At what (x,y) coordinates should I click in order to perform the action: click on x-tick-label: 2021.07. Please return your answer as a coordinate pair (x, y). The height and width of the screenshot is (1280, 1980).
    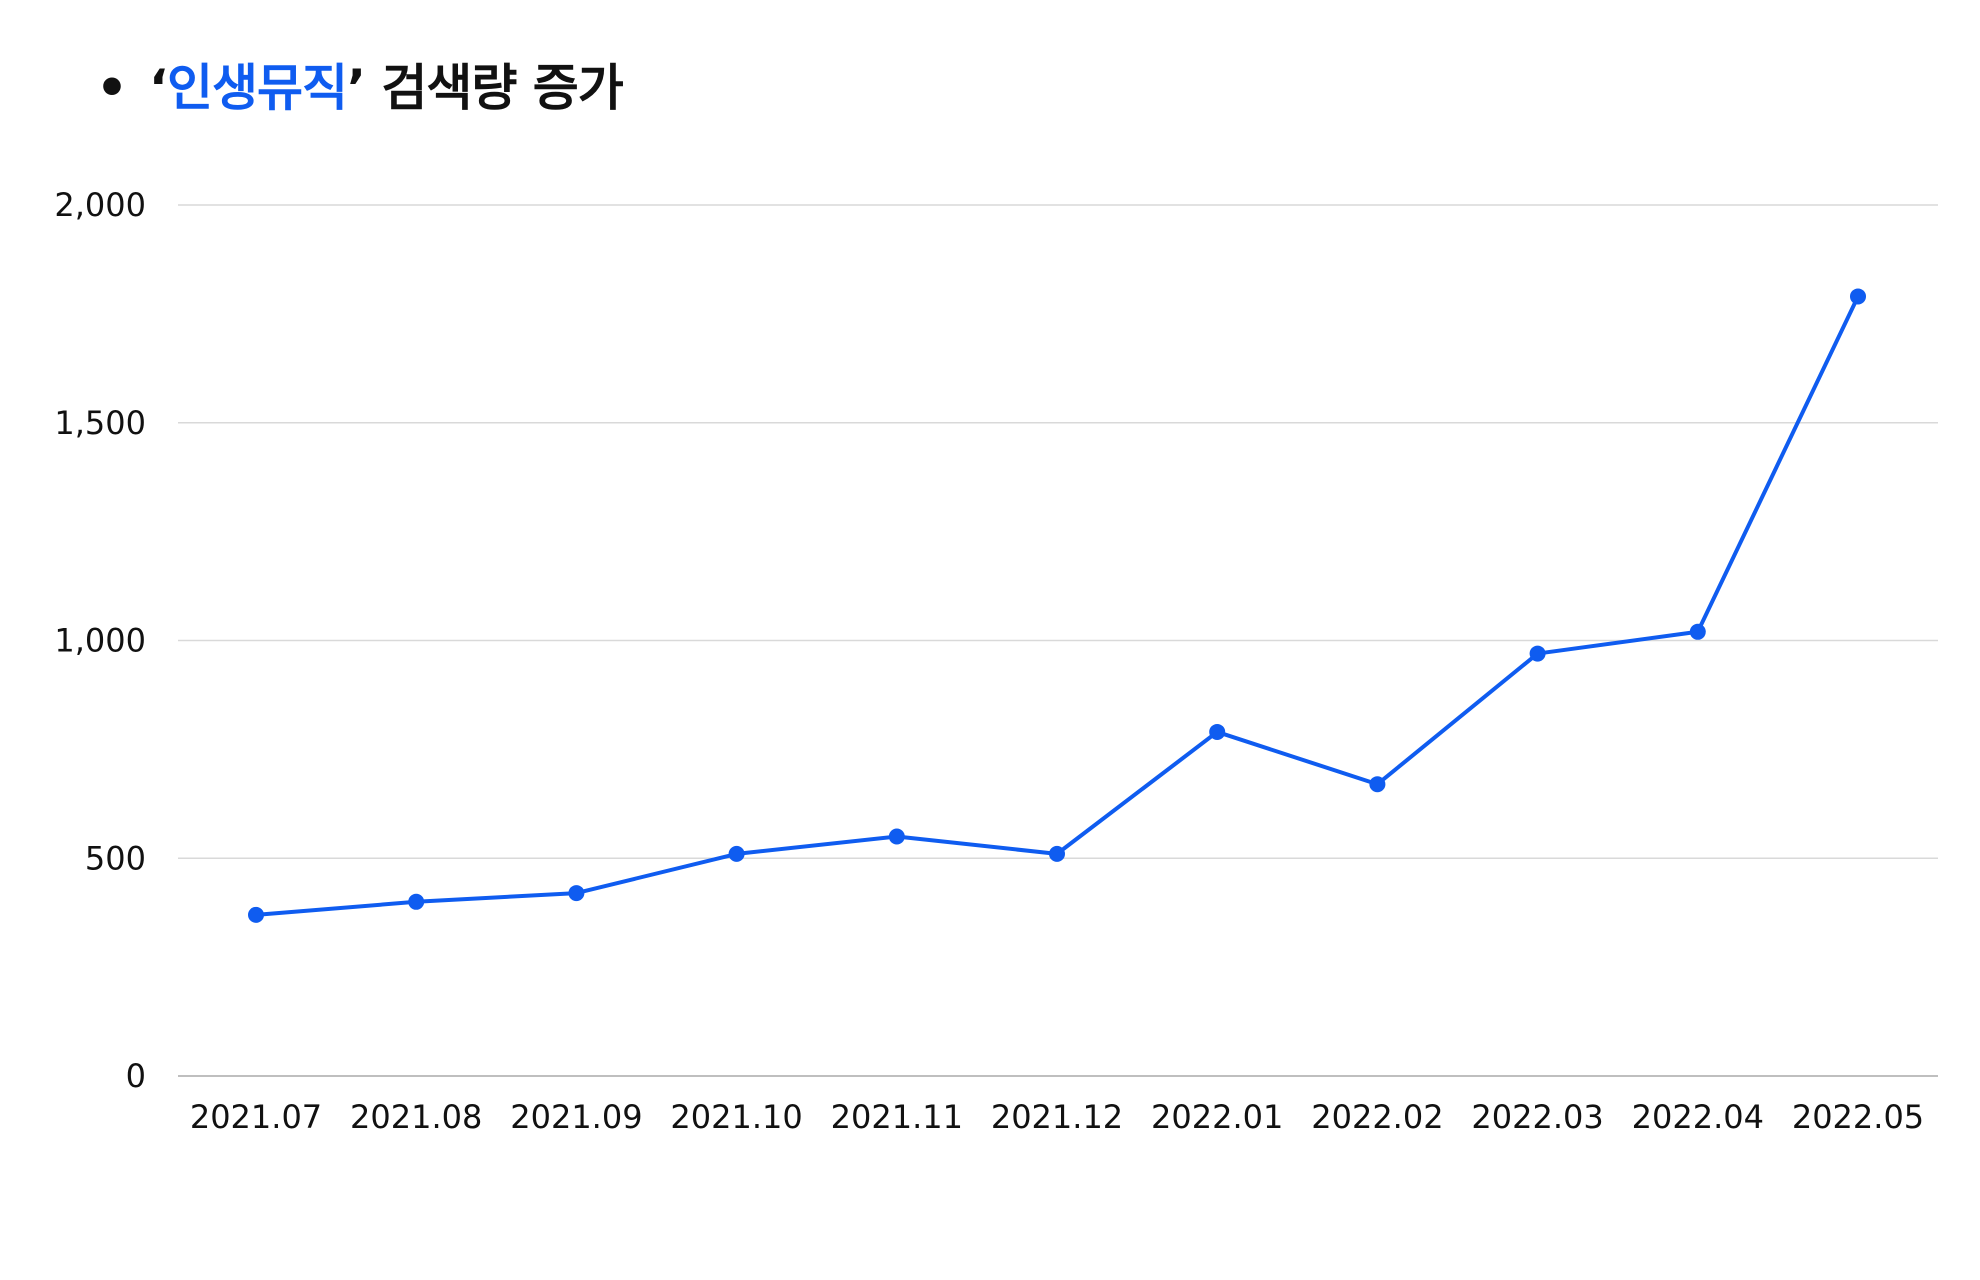
    Looking at the image, I should click on (256, 1117).